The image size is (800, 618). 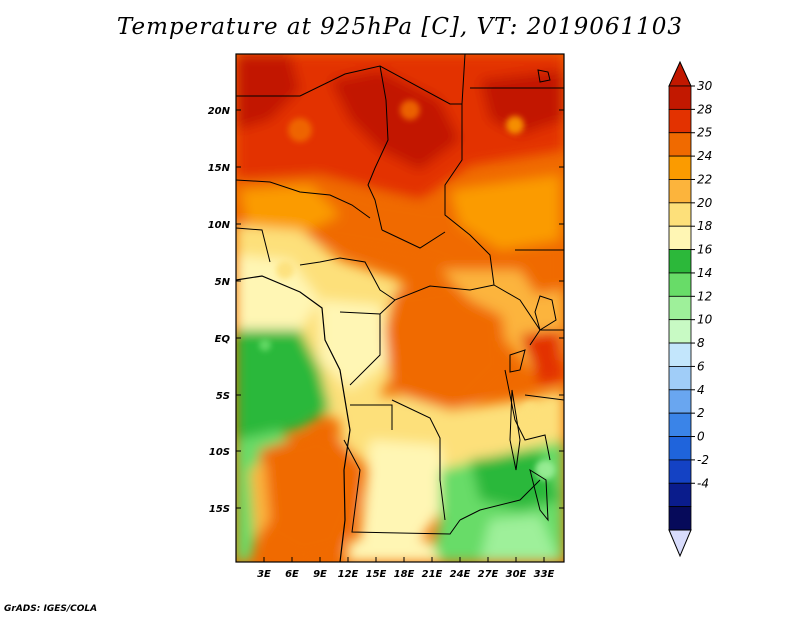 I want to click on colorbar-label-3: 24, so click(x=704, y=156).